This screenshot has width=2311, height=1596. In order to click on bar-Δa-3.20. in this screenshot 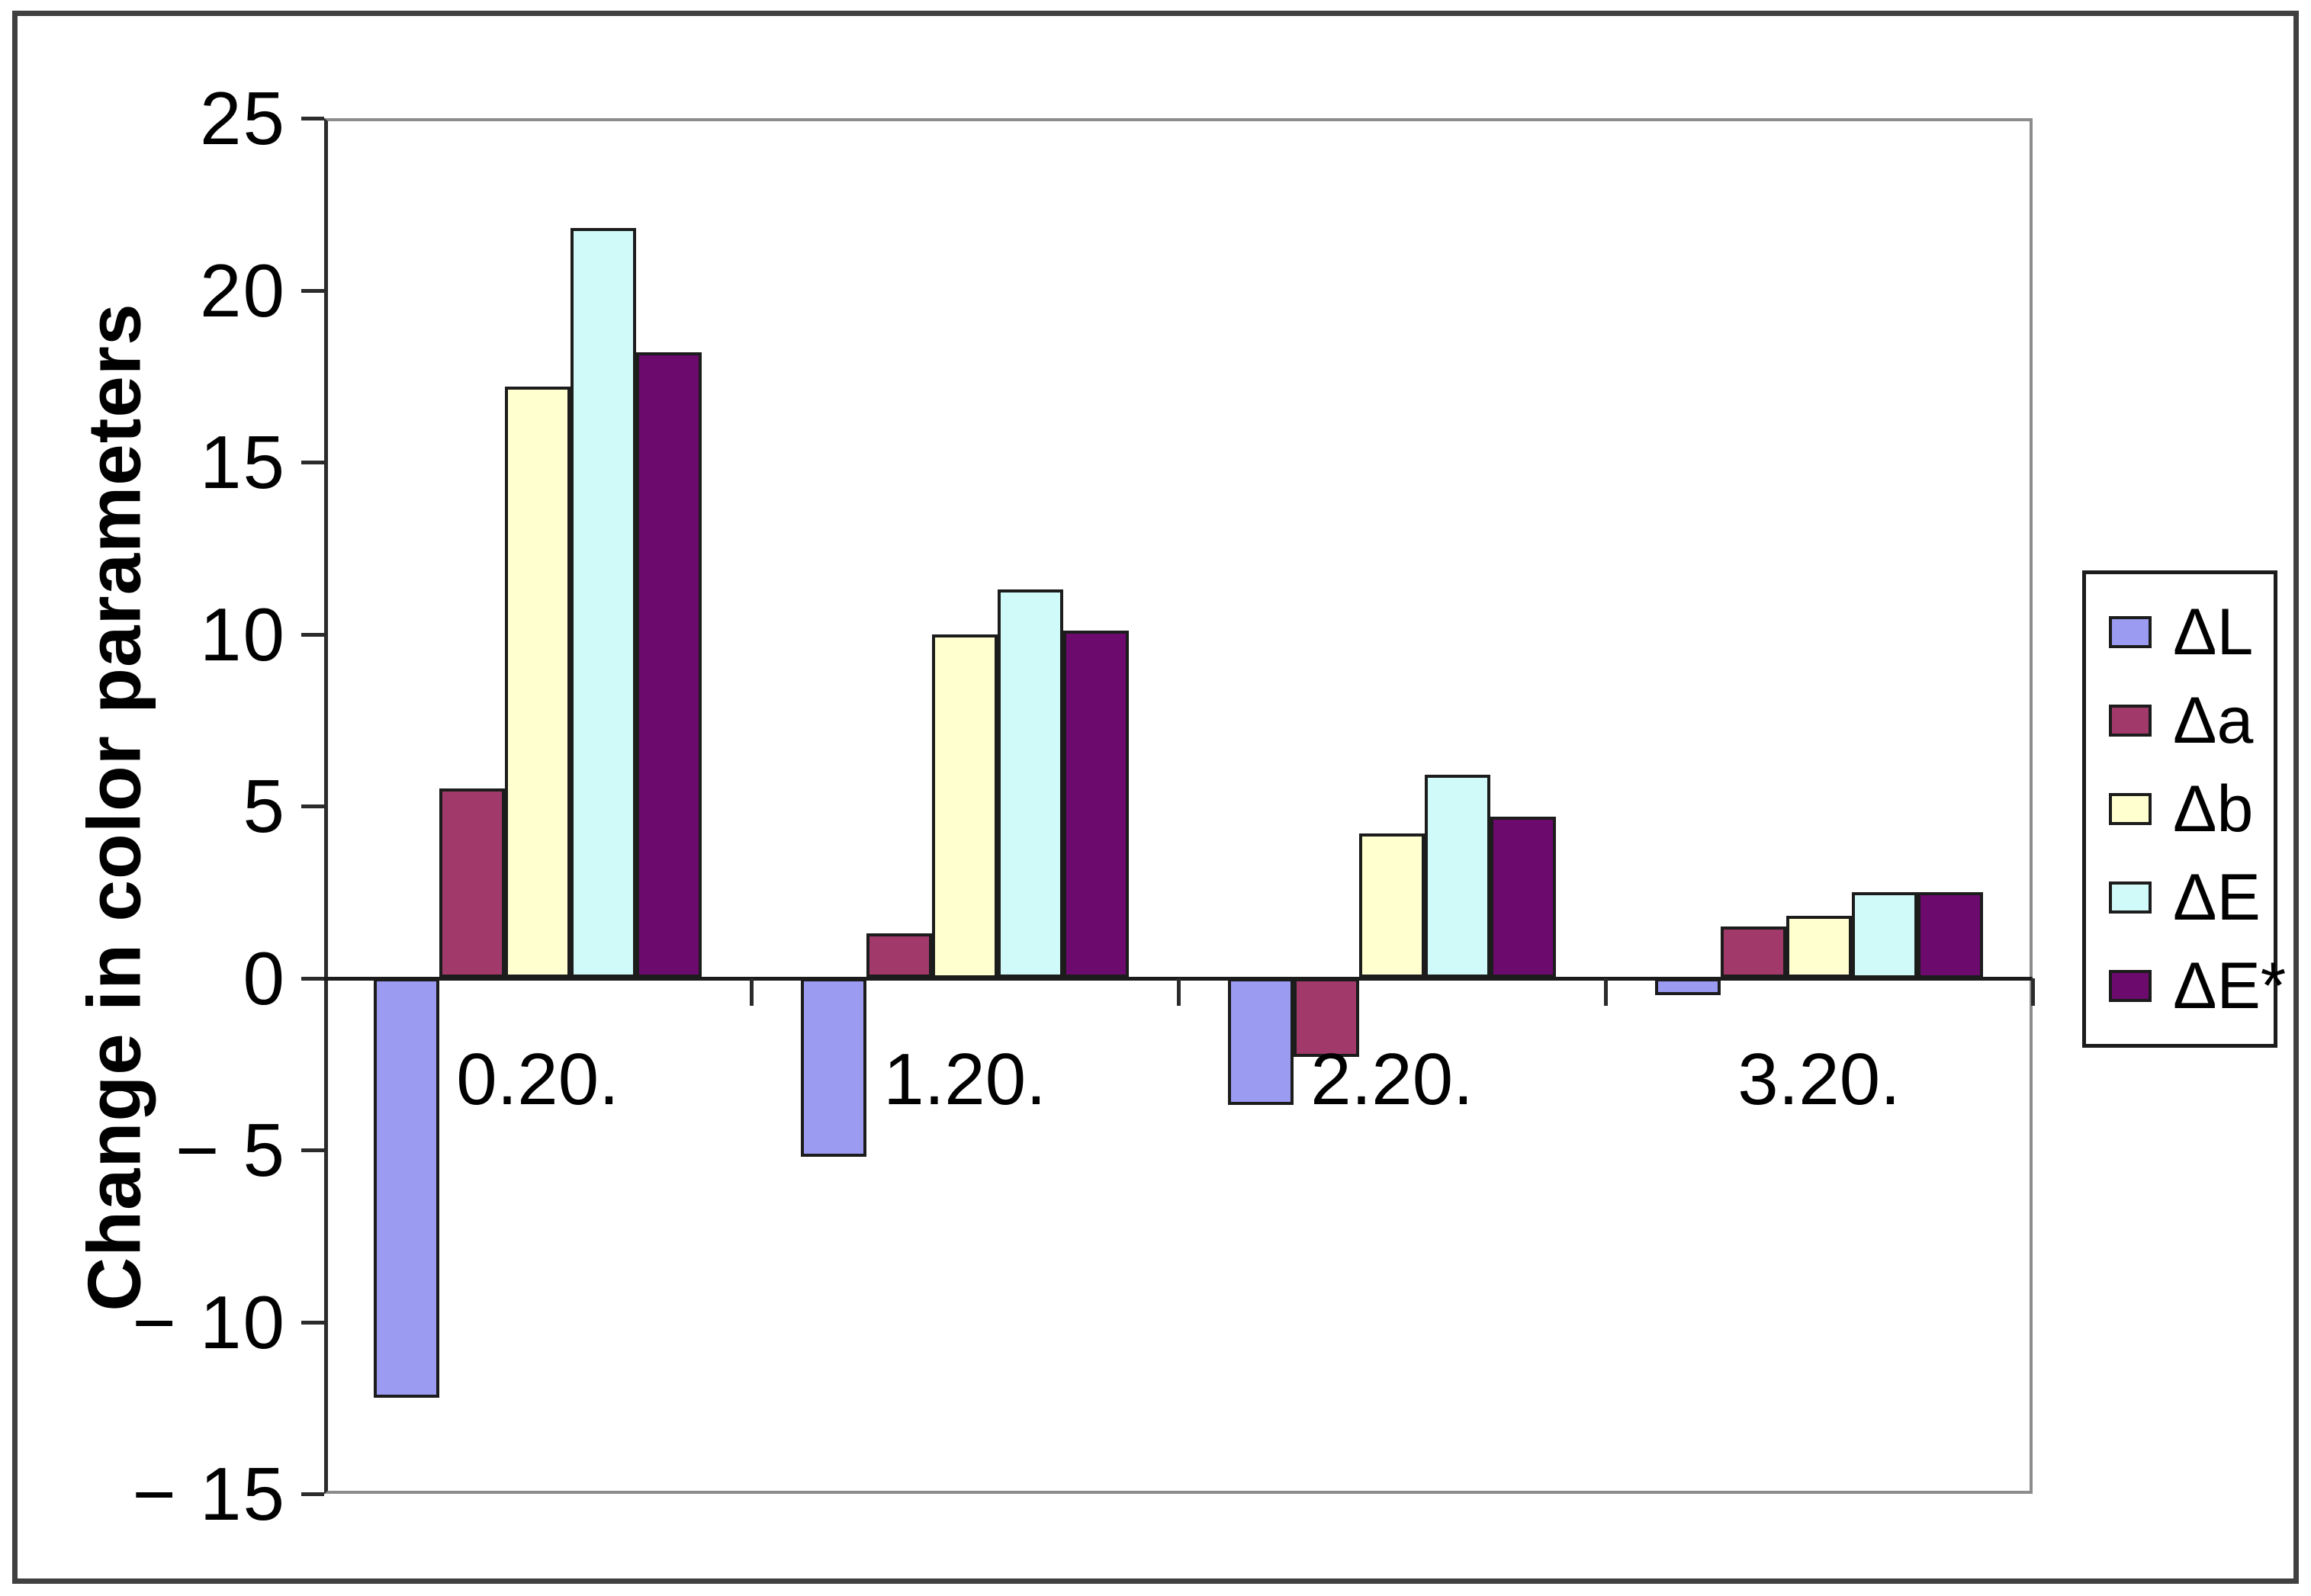, I will do `click(1753, 952)`.